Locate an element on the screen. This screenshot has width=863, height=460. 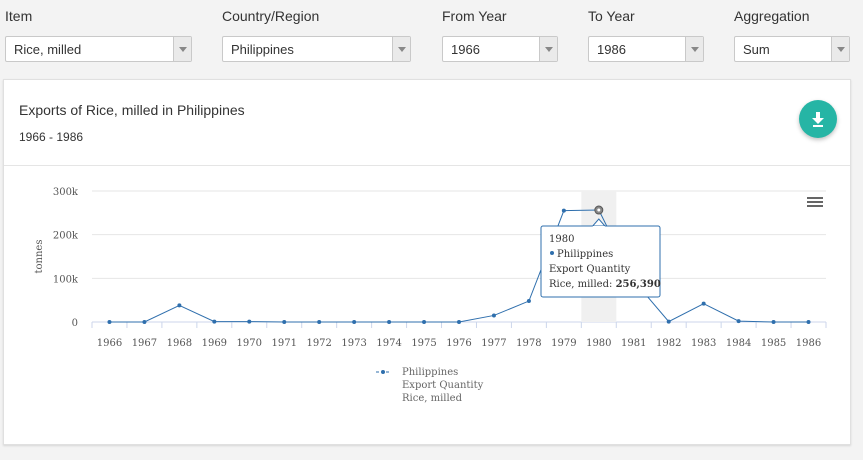
legend-item-label: Philippines is located at coordinates (430, 372).